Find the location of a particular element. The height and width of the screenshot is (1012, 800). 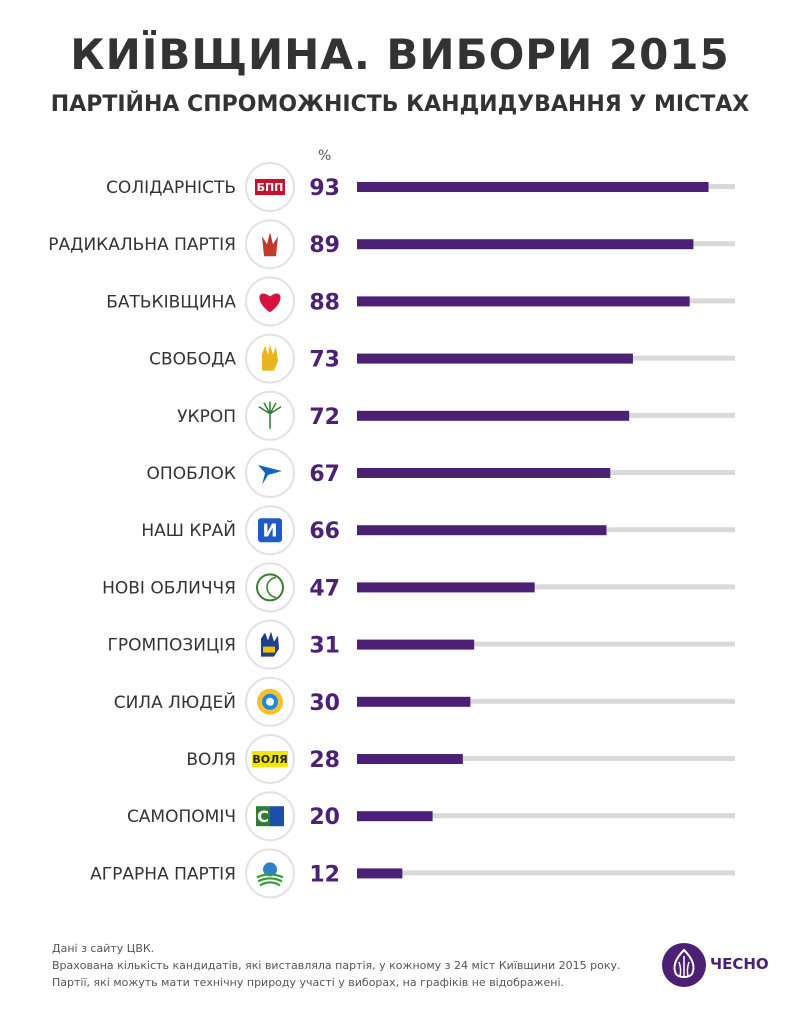

data-label: 67 is located at coordinates (324, 474).